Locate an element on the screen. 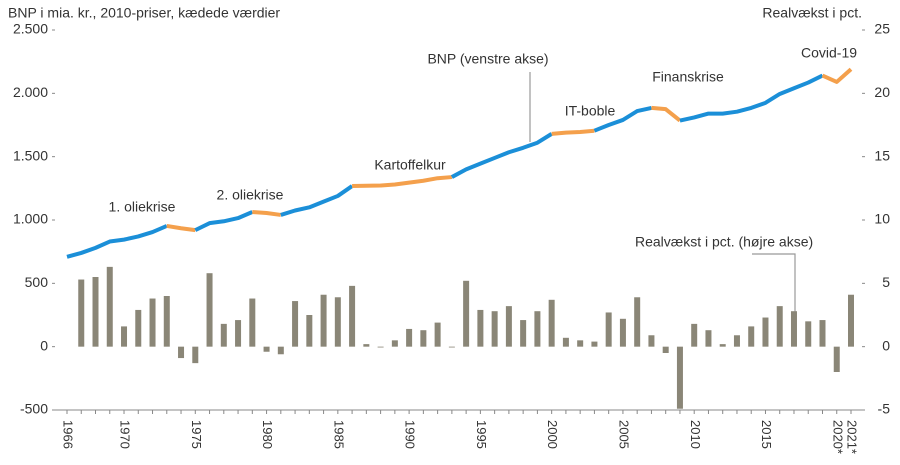 This screenshot has height=465, width=900. series-label: Realvækst i pct. (højre akse) is located at coordinates (724, 242).